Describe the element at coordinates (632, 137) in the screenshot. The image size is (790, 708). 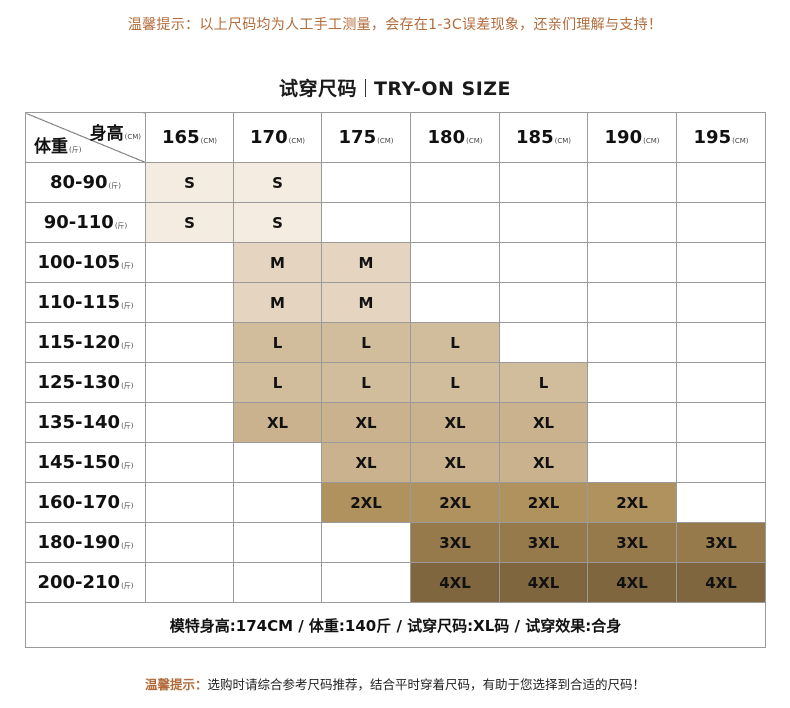
I see `height-header-cell: 190(CM)` at that location.